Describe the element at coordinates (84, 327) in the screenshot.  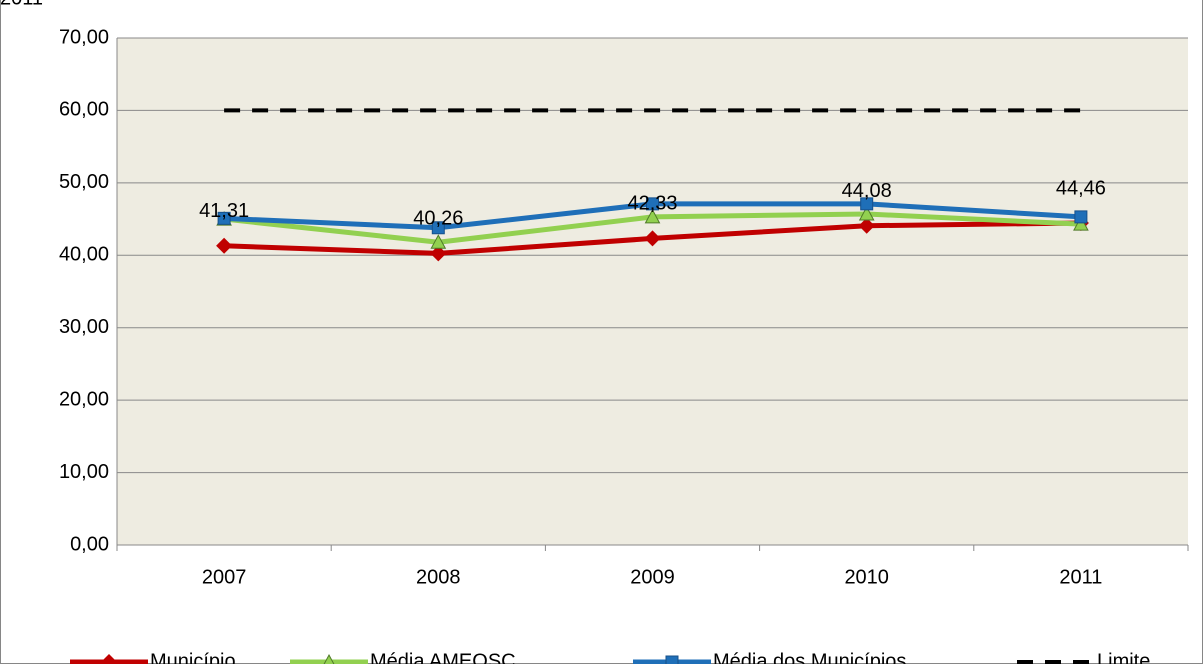
I see `y-tick-label: 30,00` at that location.